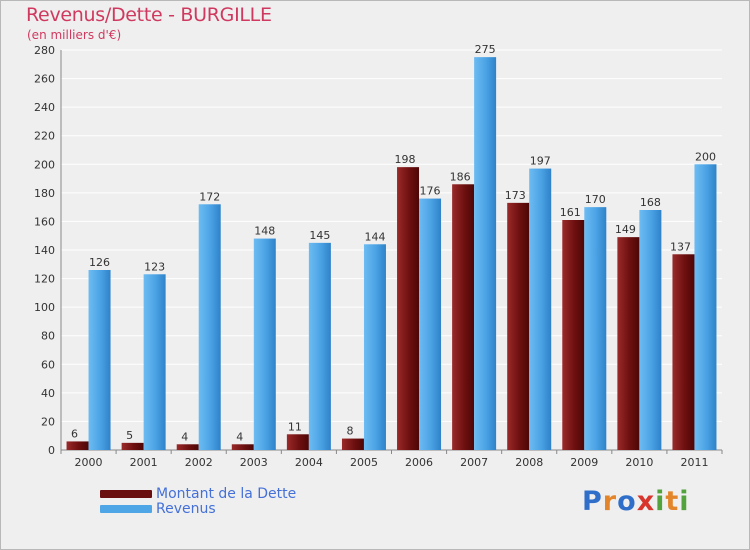 The height and width of the screenshot is (550, 750). I want to click on data-label: 198, so click(405, 159).